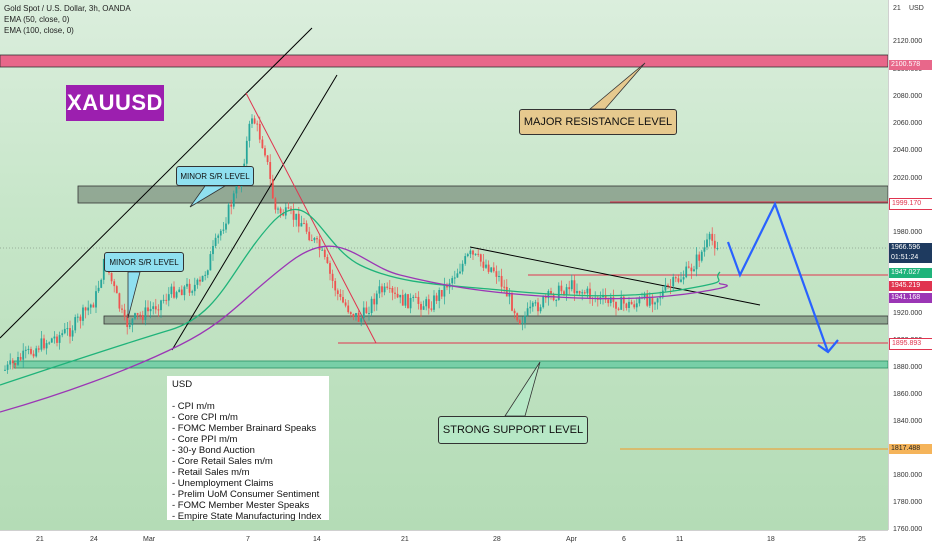 The image size is (932, 550). Describe the element at coordinates (311, 218) in the screenshot. I see `downtrend-line-red` at that location.